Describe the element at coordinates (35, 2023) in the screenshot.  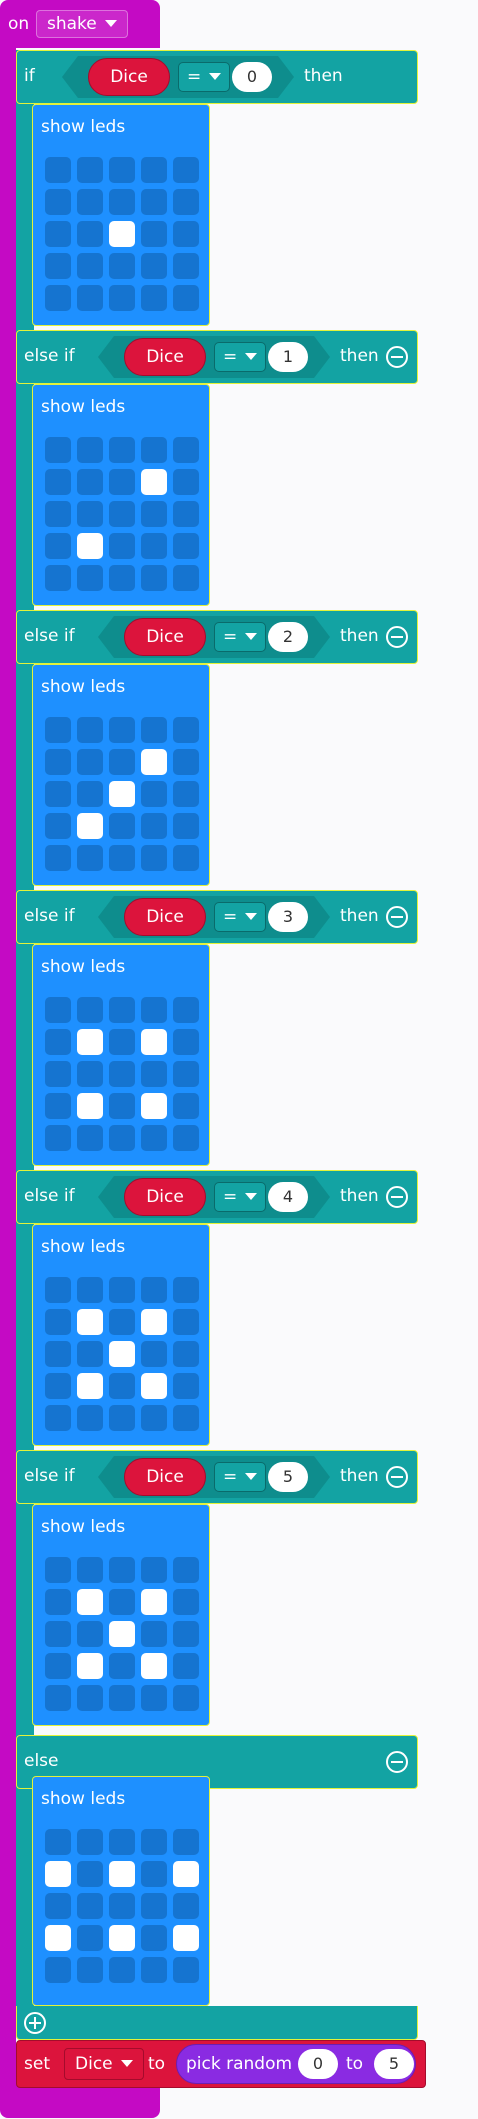
I see `plus-circle-icon` at that location.